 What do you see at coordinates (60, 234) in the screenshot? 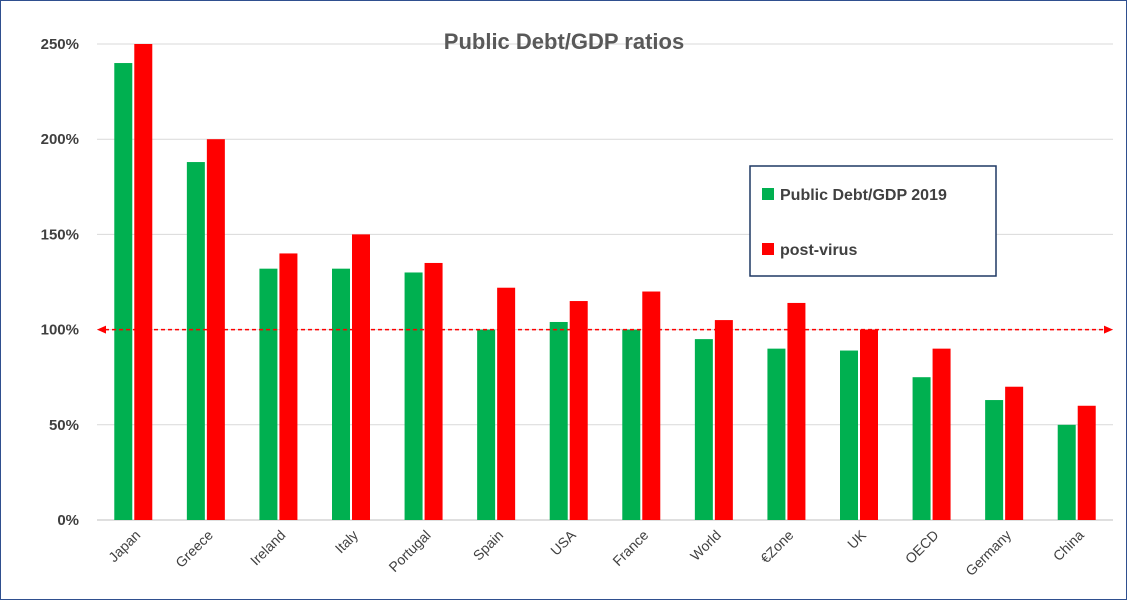
I see `y-tick-label: 150%` at bounding box center [60, 234].